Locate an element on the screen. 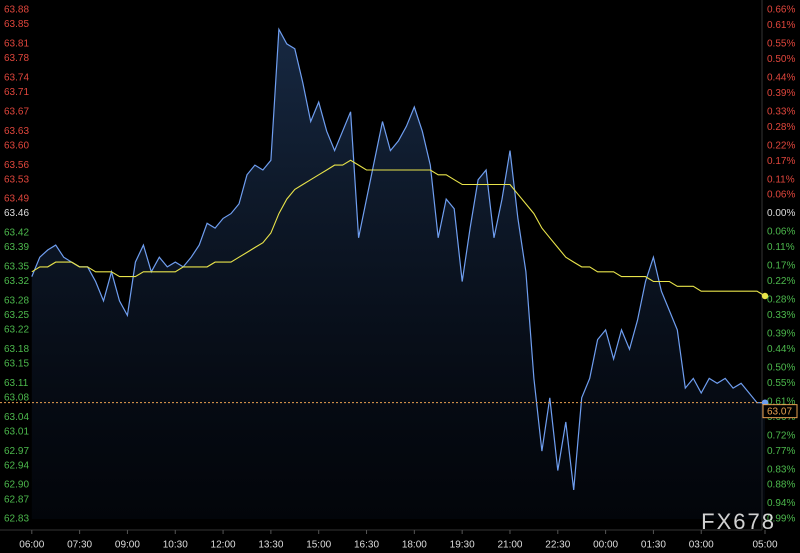 Image resolution: width=800 pixels, height=553 pixels. x-tick-label: 19:30 is located at coordinates (462, 545).